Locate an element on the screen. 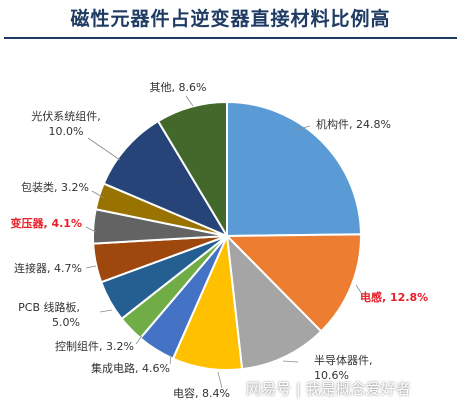 The image size is (461, 407). chart-title: 磁性元器件占逆变器直接材料比例高 is located at coordinates (230, 19).